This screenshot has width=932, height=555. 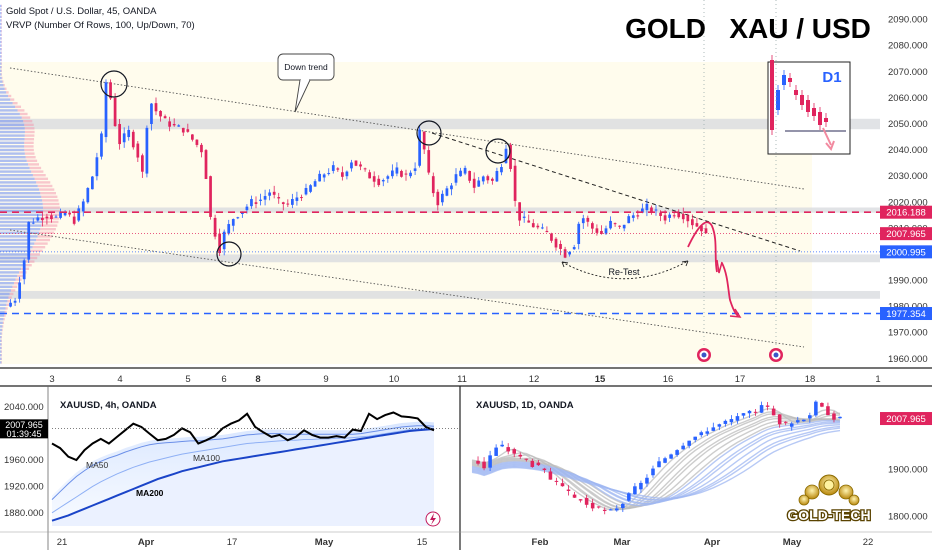 I want to click on time-tick: 6, so click(x=223, y=379).